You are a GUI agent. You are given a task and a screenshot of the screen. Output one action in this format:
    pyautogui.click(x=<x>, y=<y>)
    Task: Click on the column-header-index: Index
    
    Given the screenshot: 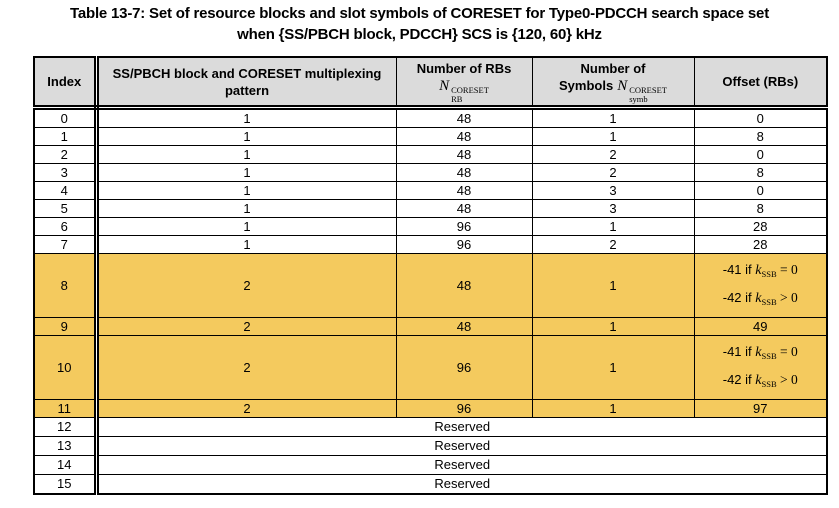 What is the action you would take?
    pyautogui.click(x=66, y=83)
    